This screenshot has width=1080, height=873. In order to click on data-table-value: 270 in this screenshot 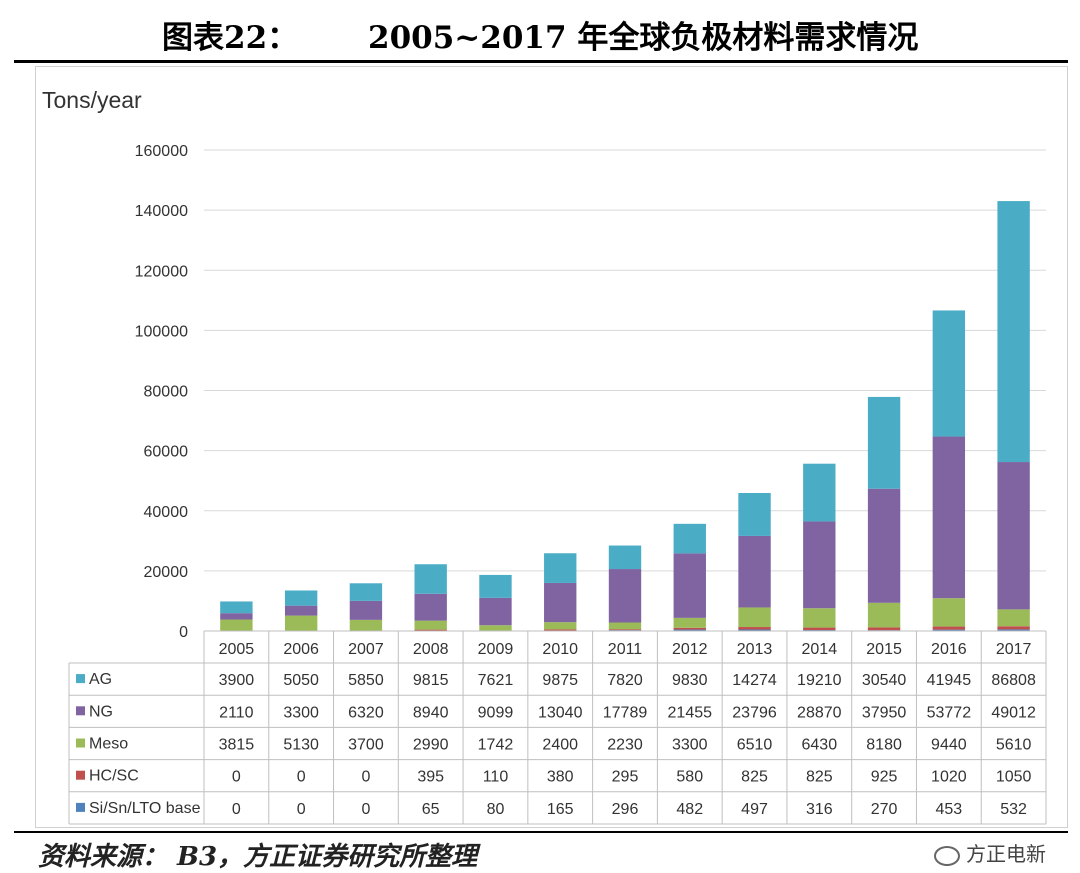, I will do `click(884, 809)`.